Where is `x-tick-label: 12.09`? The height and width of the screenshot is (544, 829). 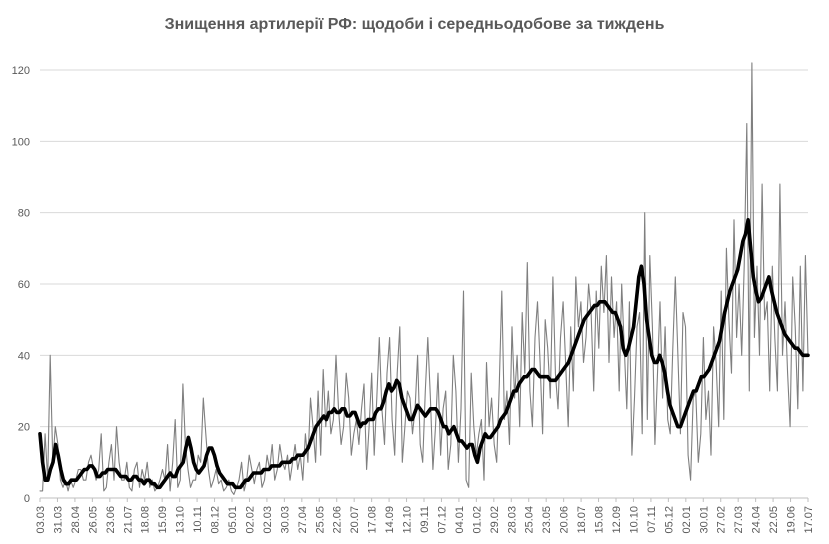
x-tick-label: 12.09 is located at coordinates (617, 520).